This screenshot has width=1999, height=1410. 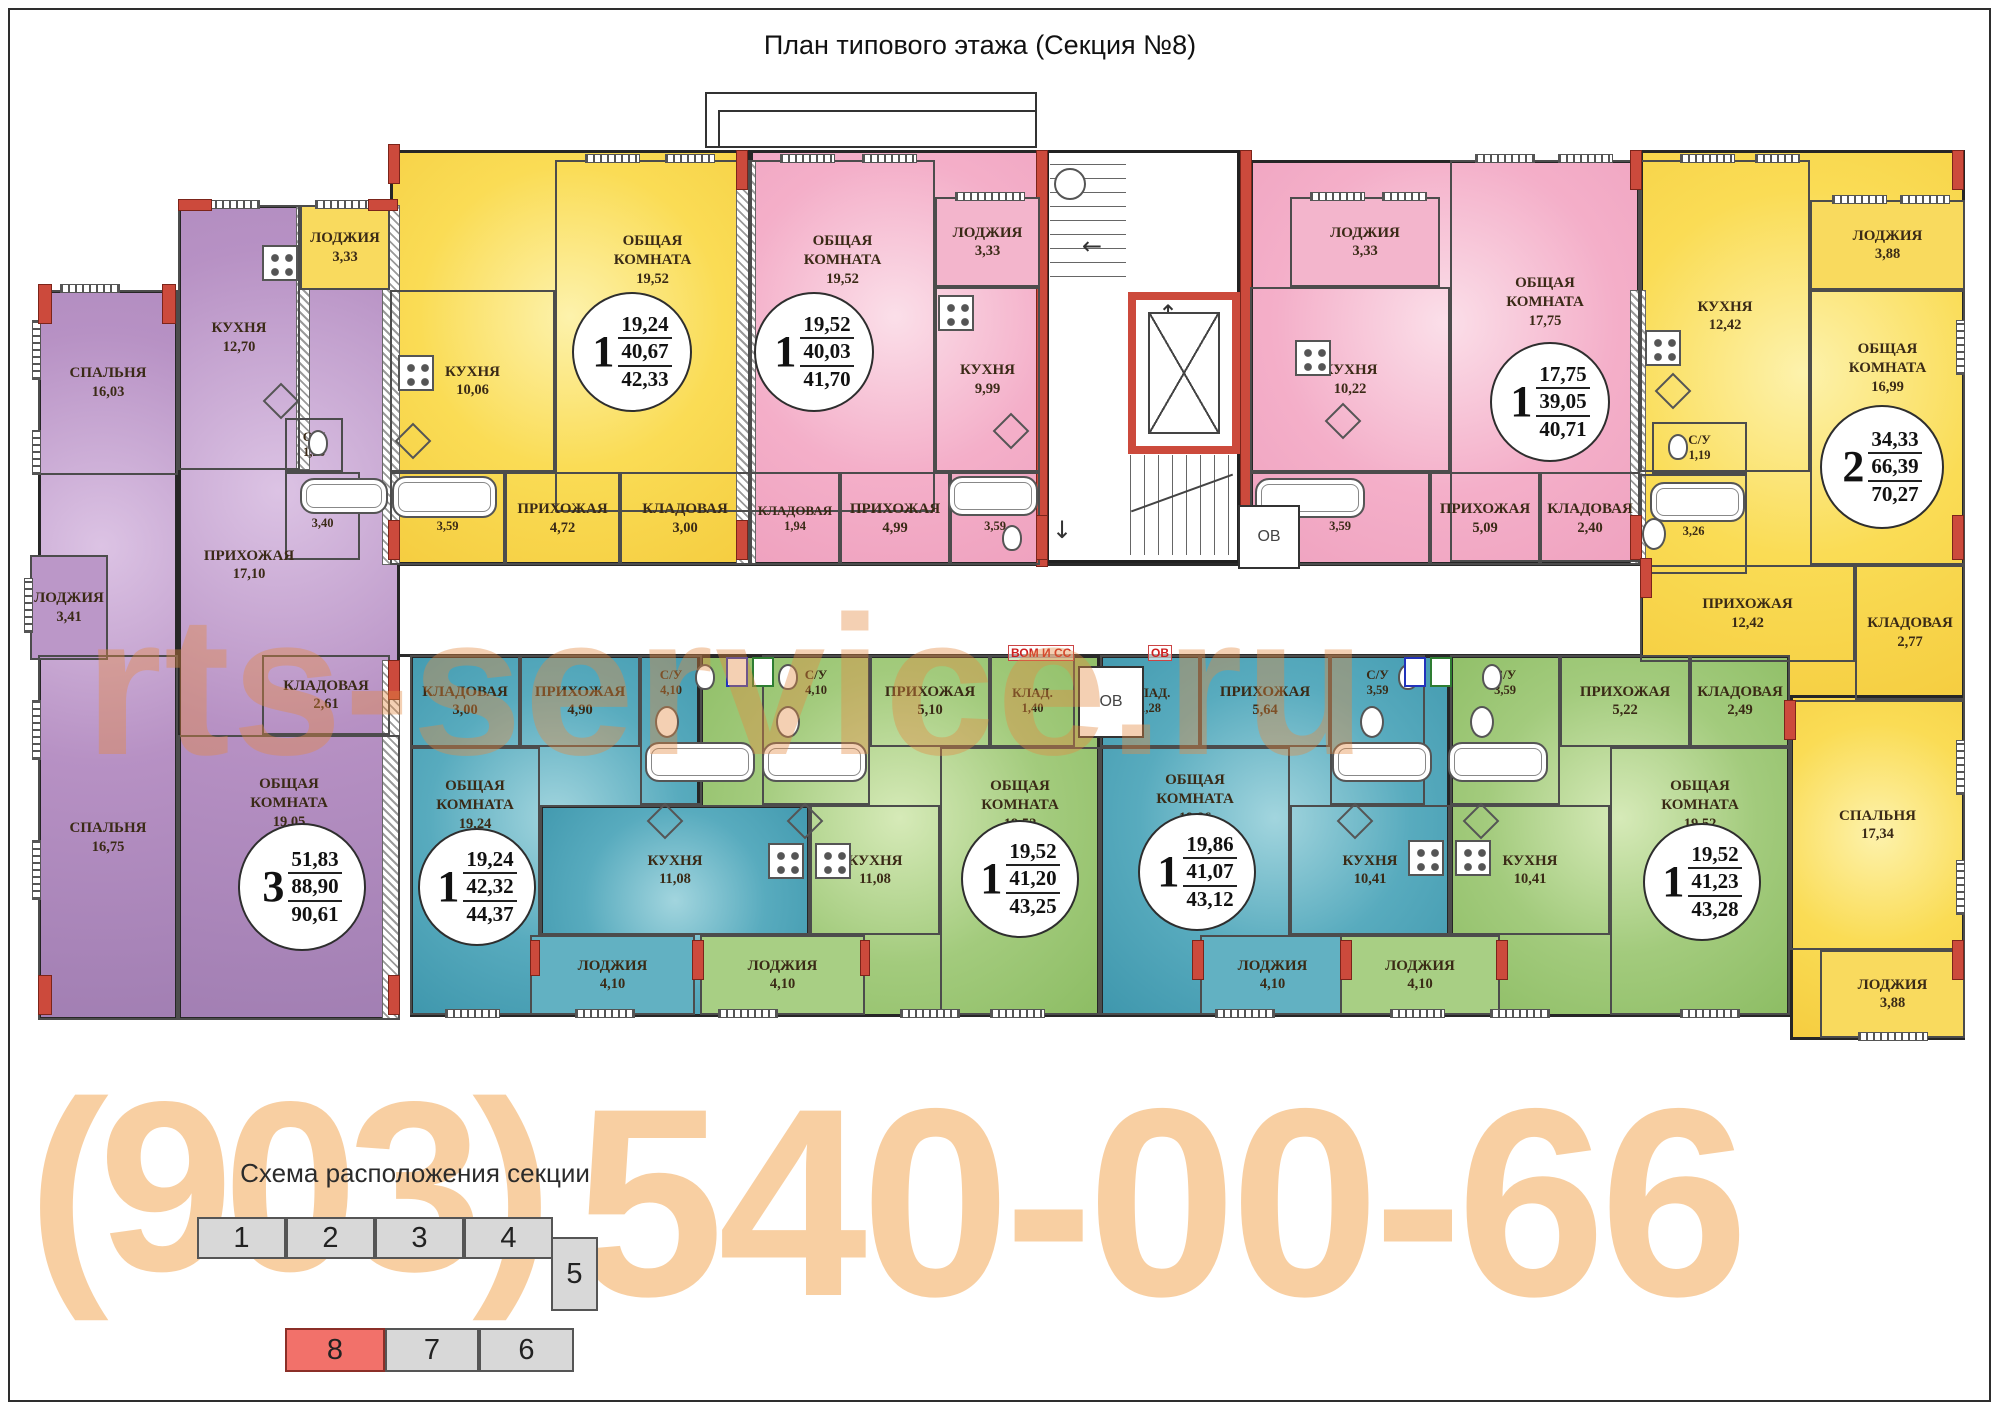 I want to click on ov-box: ОВ, so click(x=1269, y=537).